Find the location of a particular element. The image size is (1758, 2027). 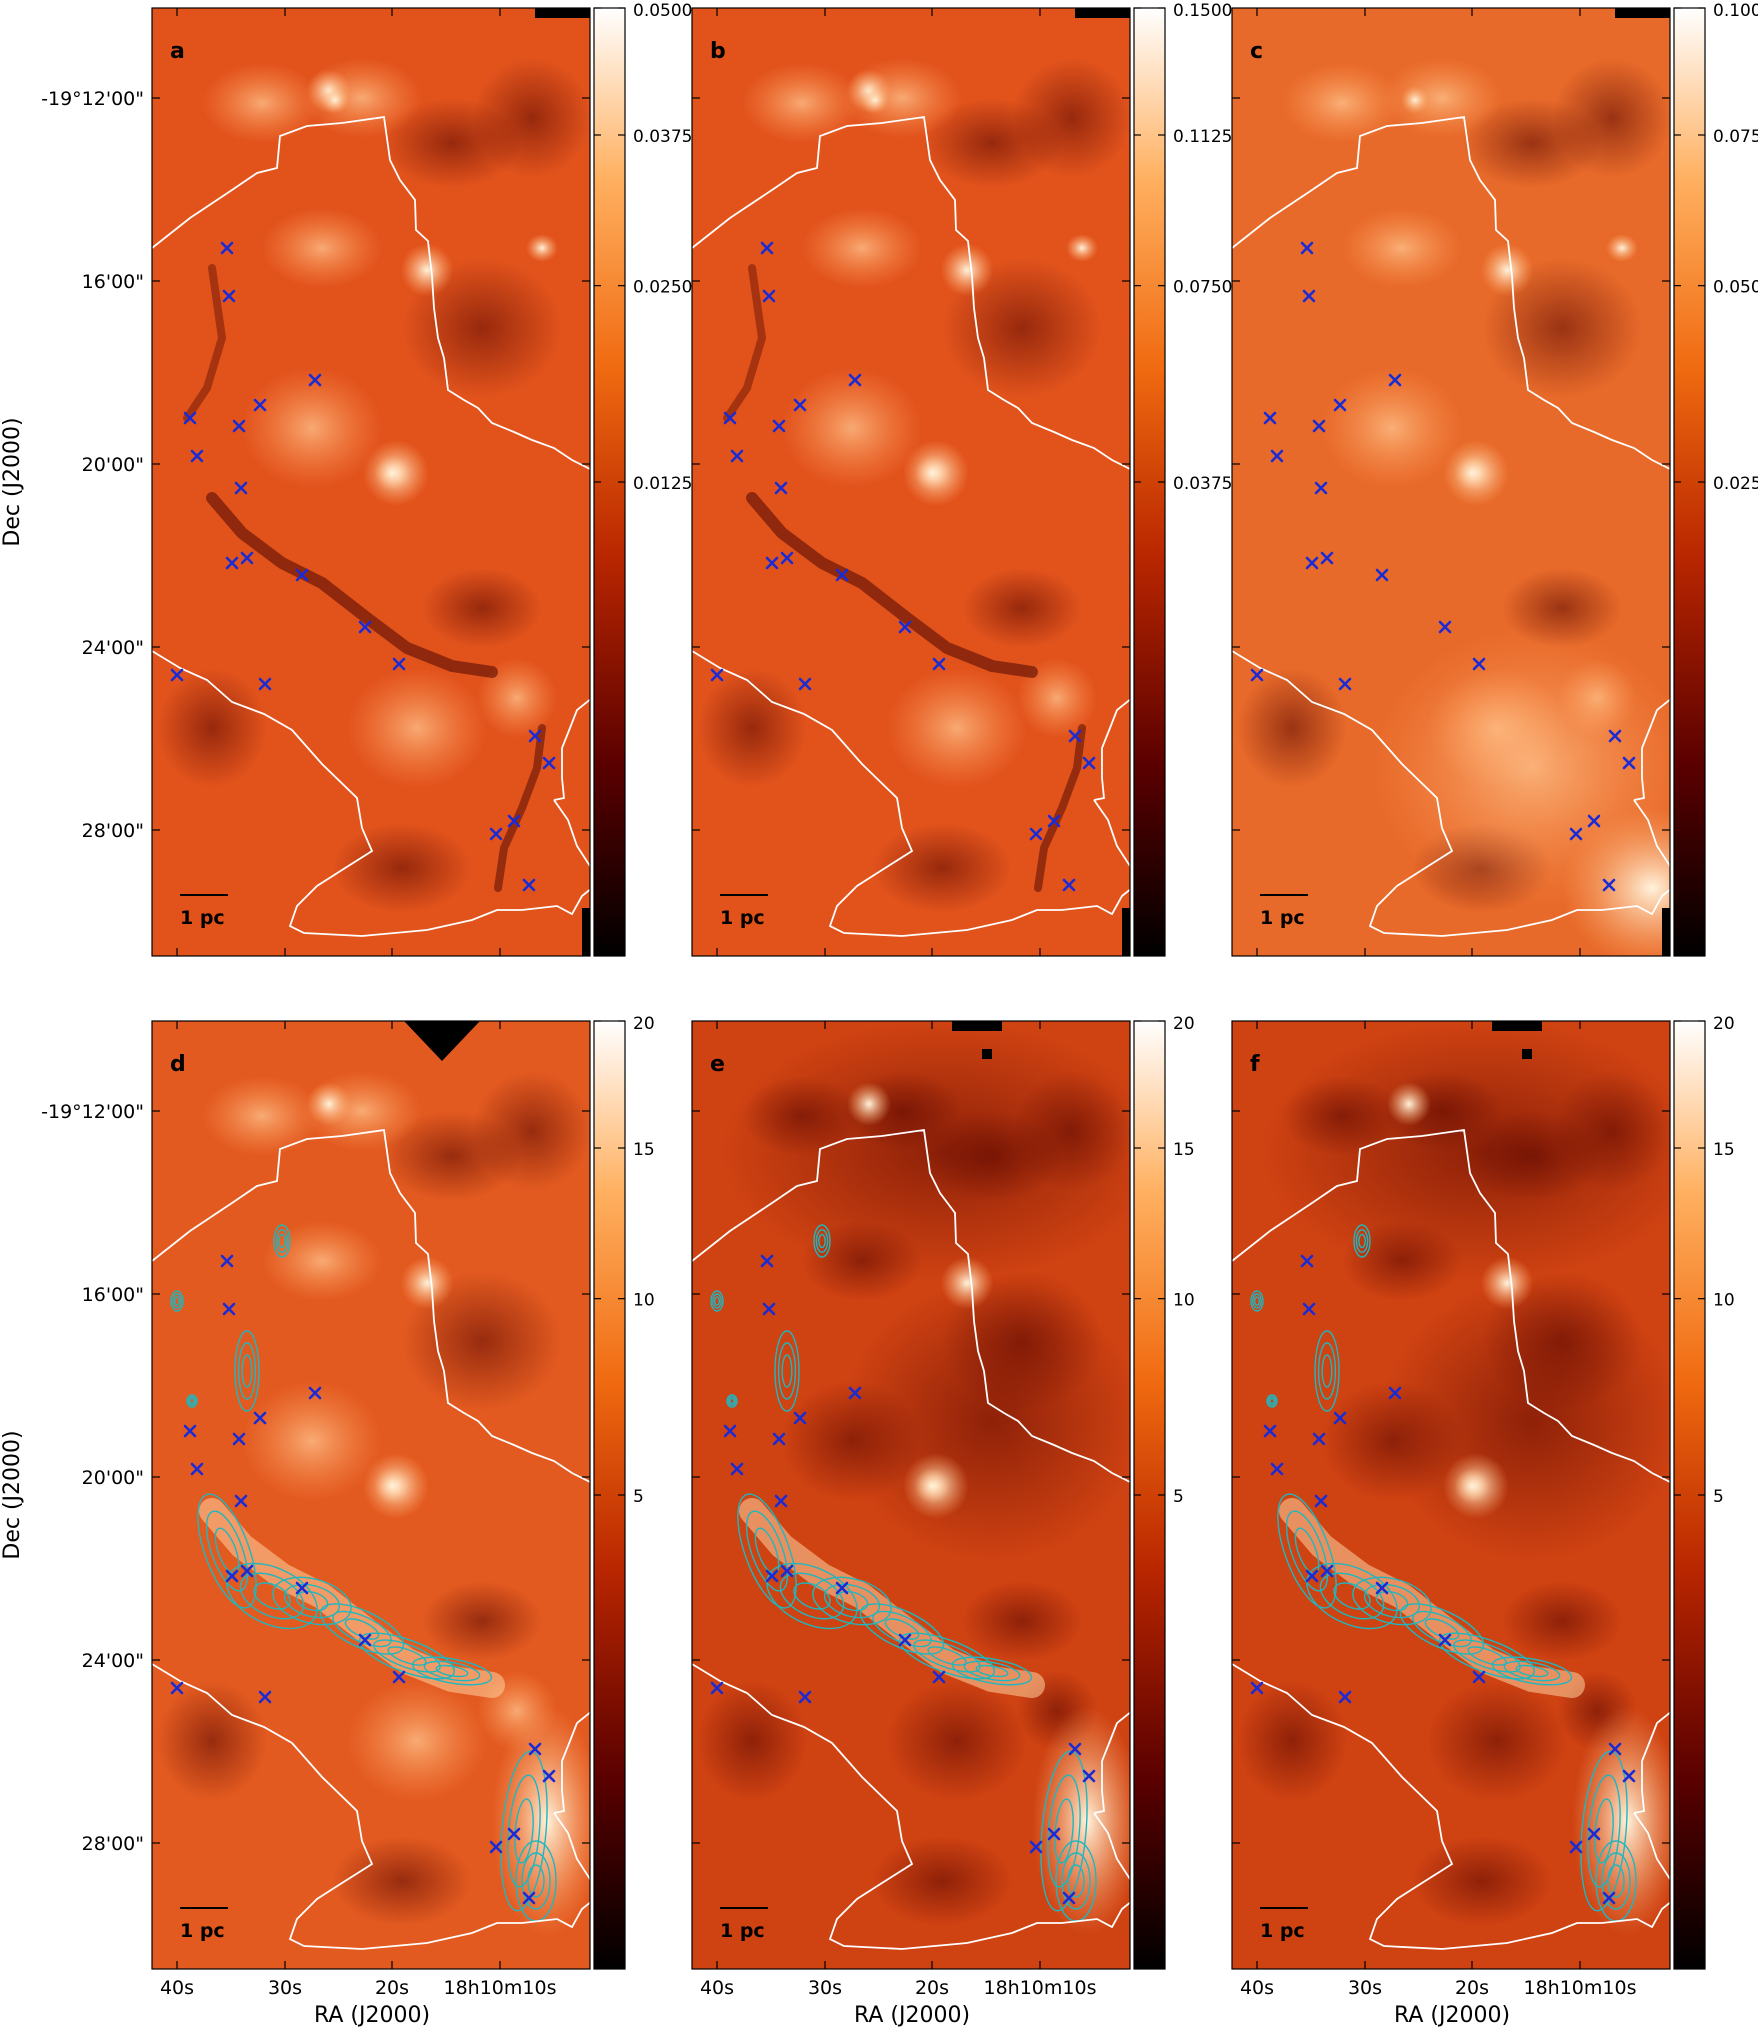

y-axis-label: Dec (J2000) is located at coordinates (12, 481).